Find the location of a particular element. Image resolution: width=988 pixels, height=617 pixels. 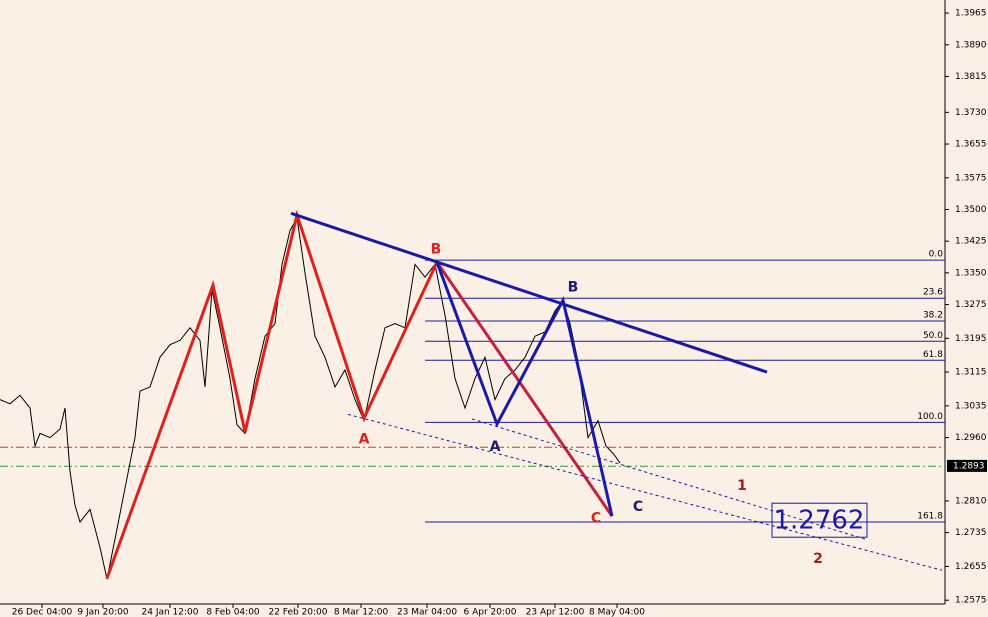

y-tick-label: 1.2960 is located at coordinates (971, 438).